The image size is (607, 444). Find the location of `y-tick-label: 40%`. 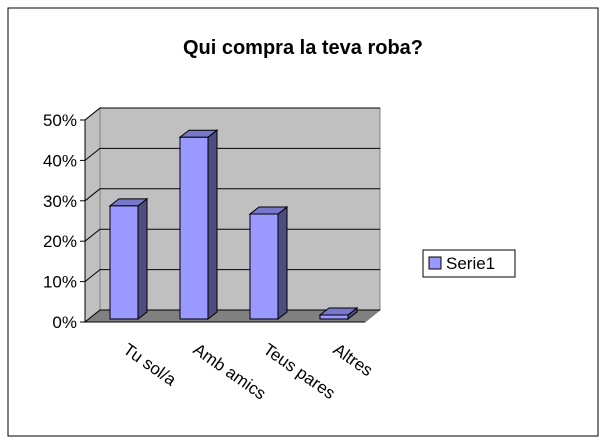

y-tick-label: 40% is located at coordinates (60, 160).